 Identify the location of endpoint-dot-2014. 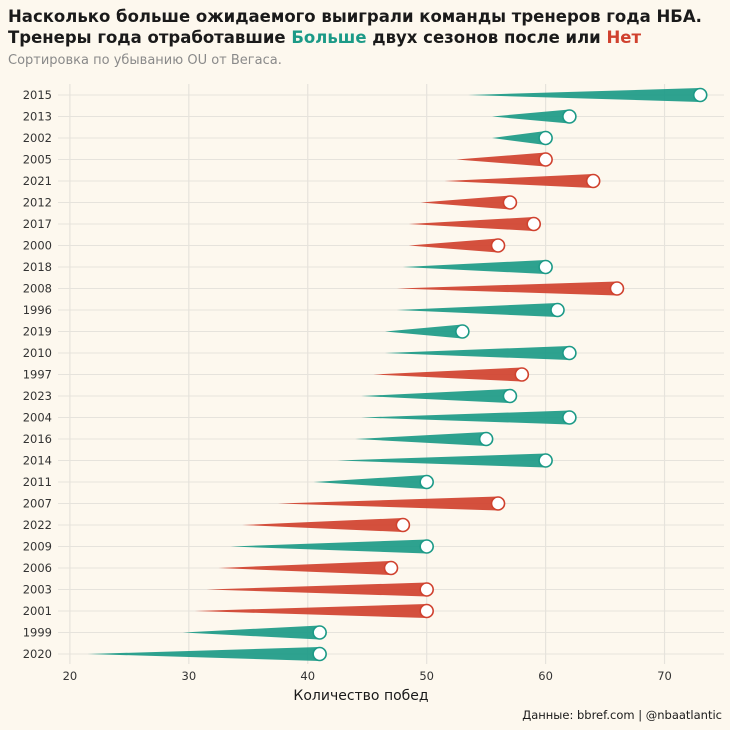
(545, 460).